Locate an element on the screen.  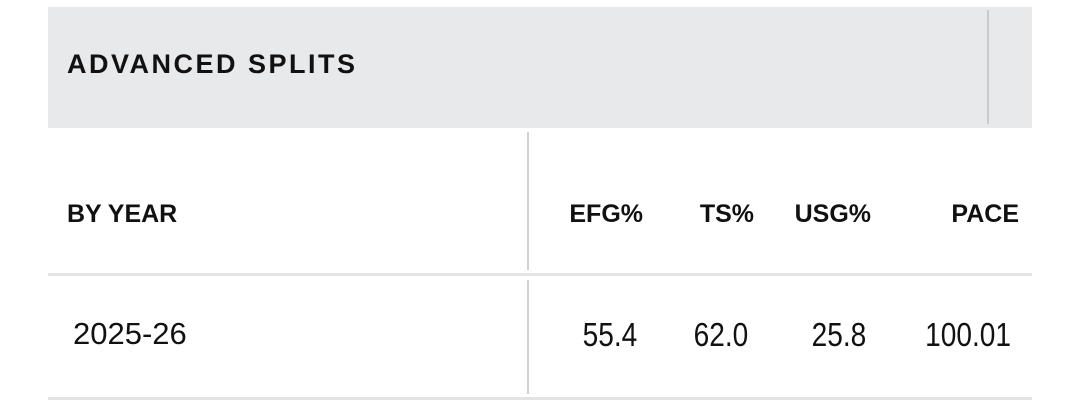
row-label: 2025-26 is located at coordinates (130, 333).